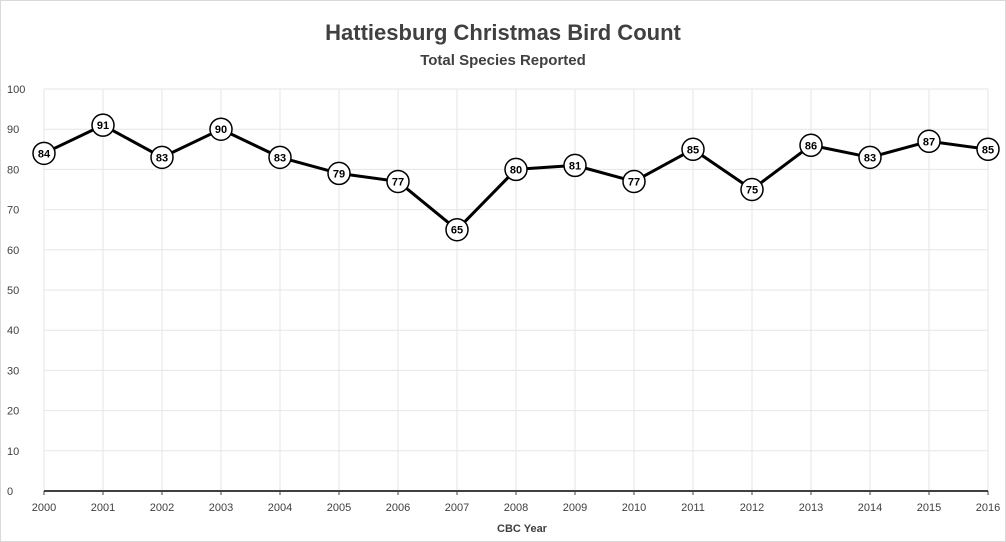 This screenshot has height=542, width=1006. I want to click on y-tick-label: 60, so click(13, 251).